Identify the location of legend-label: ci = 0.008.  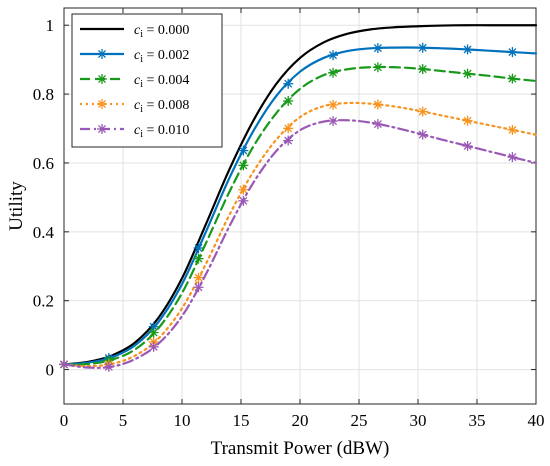
(161, 106).